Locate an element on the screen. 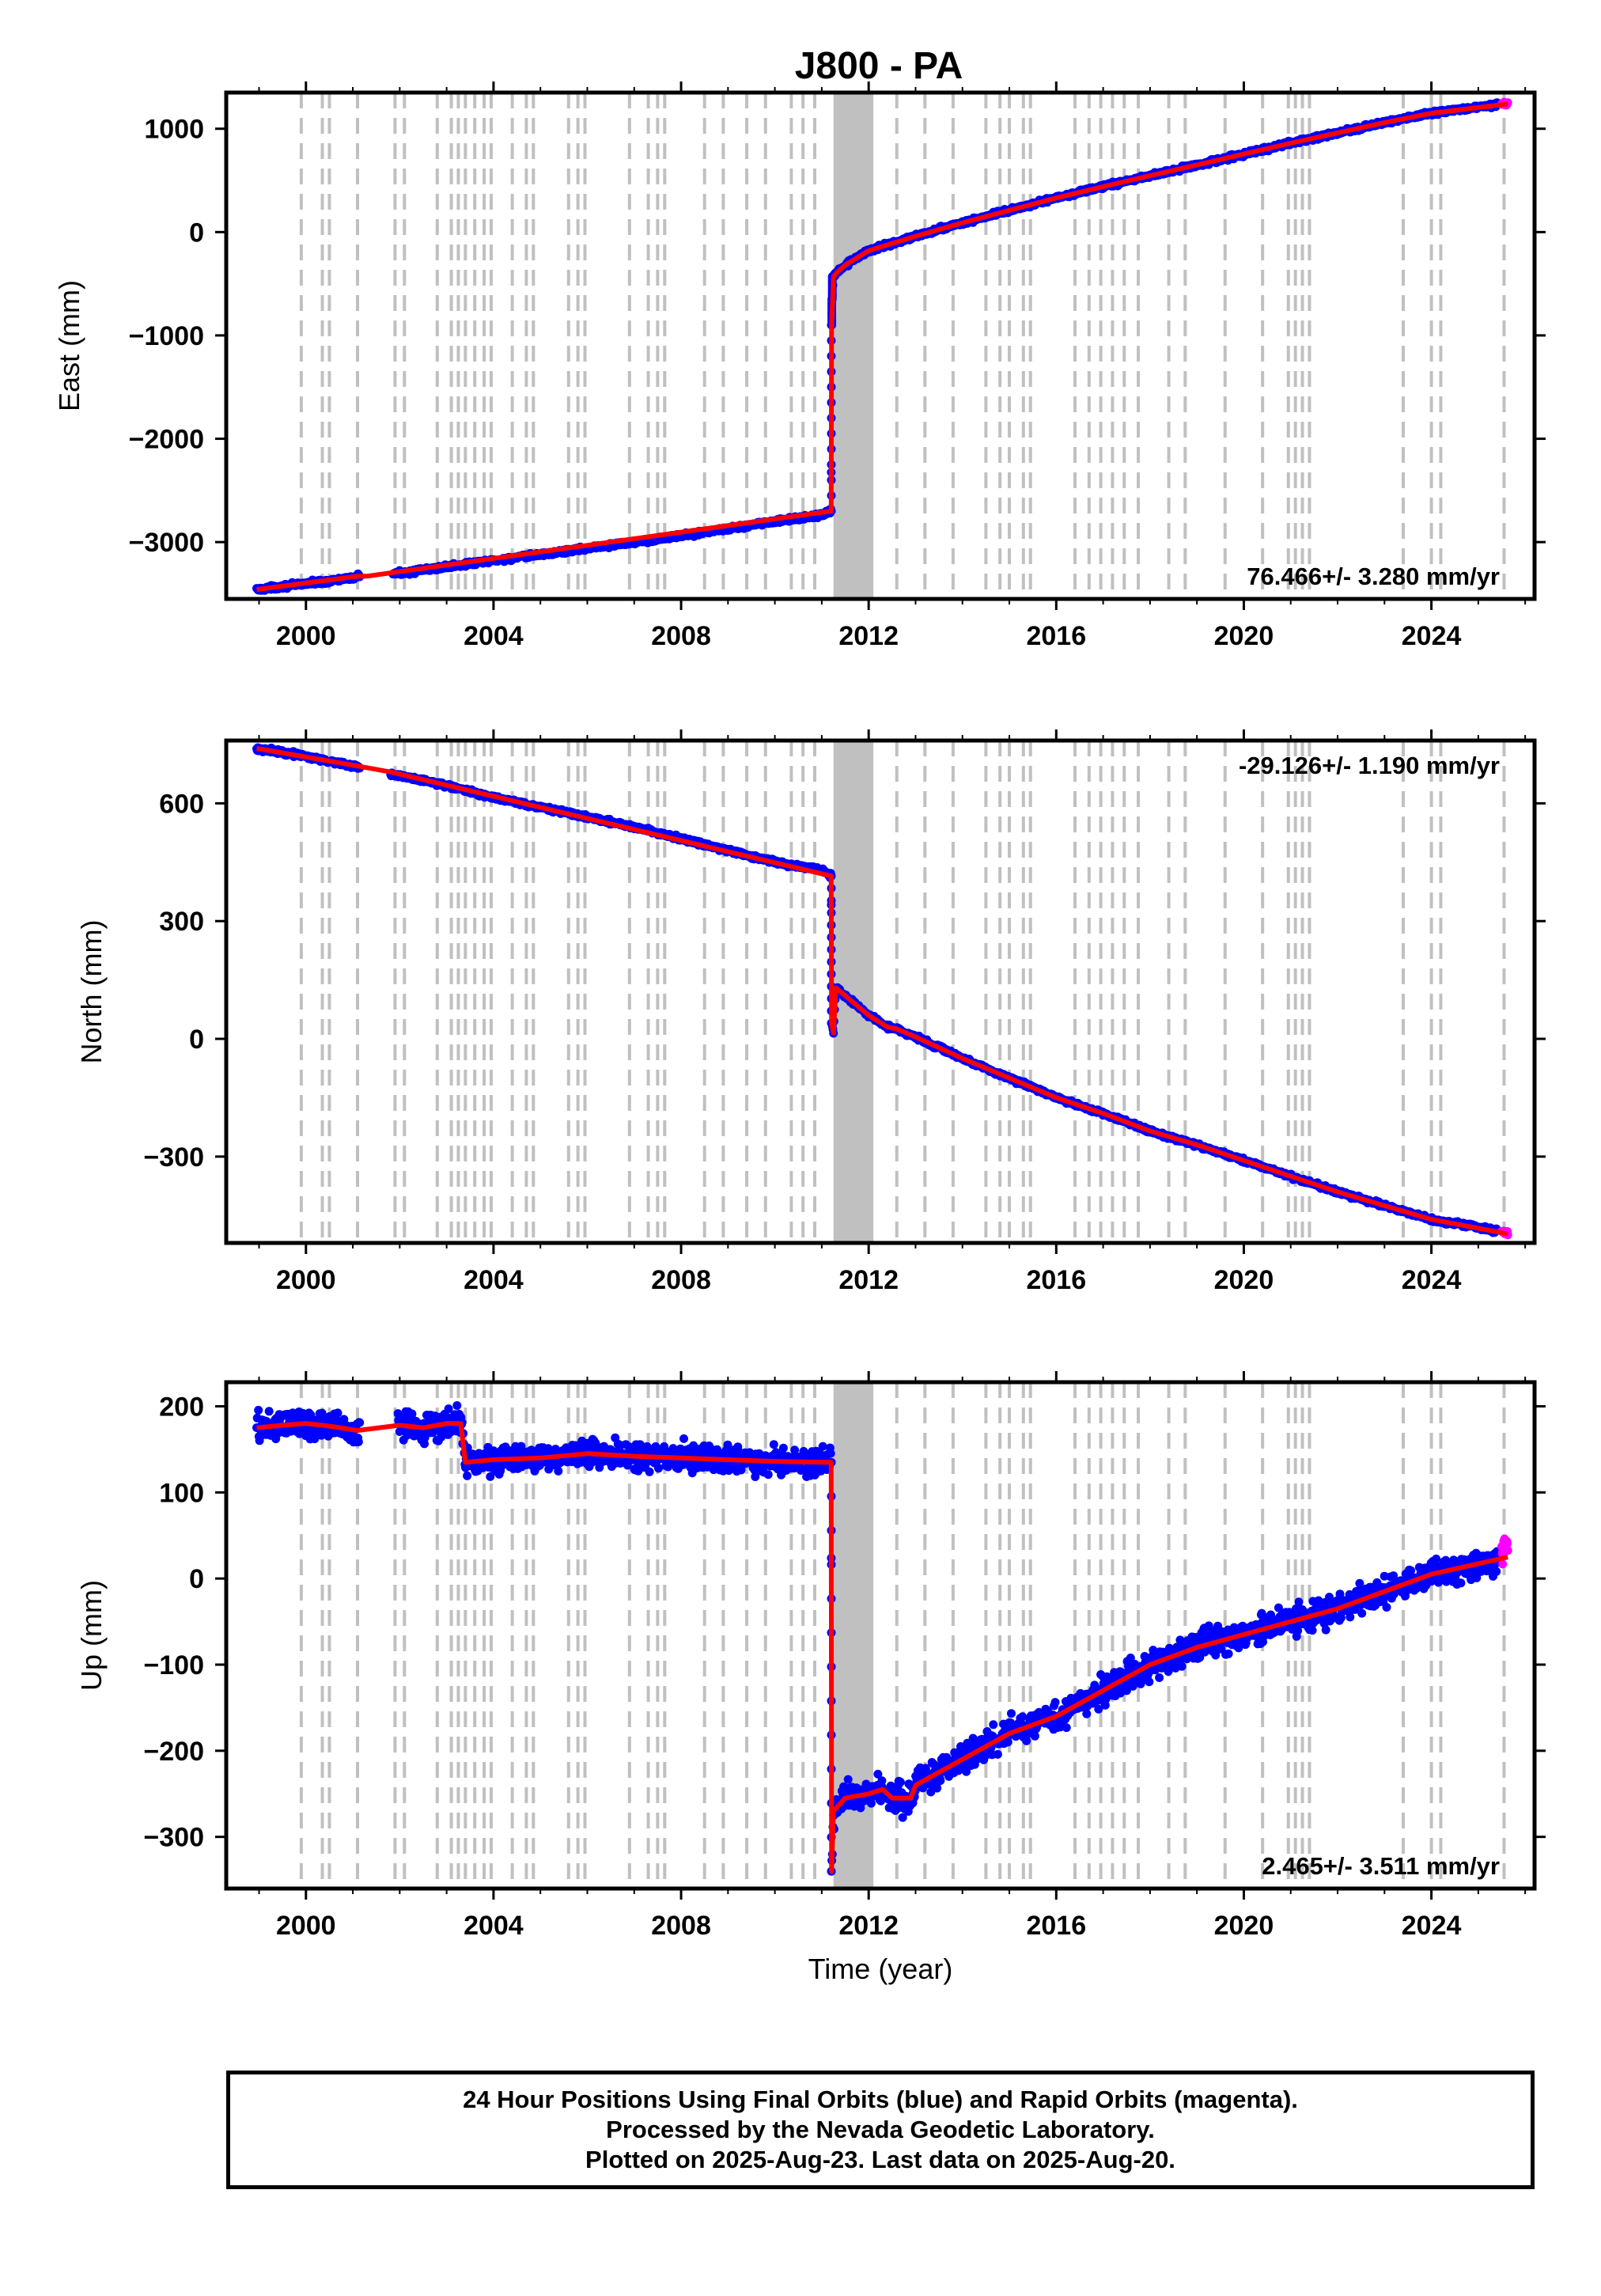 This screenshot has height=2296, width=1601. north-ytick-label-3: 600 is located at coordinates (182, 804).